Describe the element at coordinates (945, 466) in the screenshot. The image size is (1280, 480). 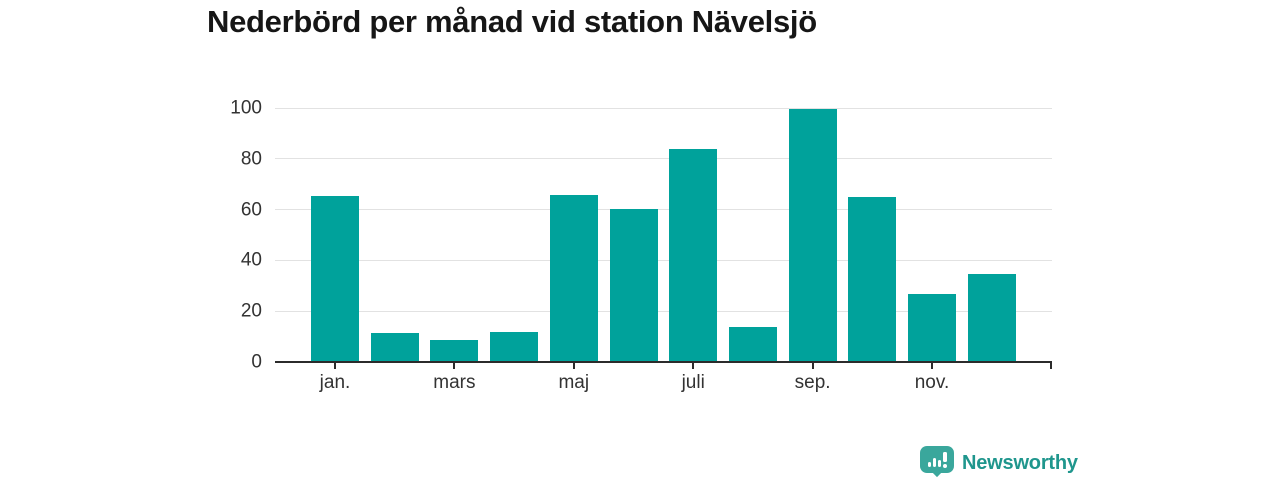
I see `logo-exclamation-dot-icon` at that location.